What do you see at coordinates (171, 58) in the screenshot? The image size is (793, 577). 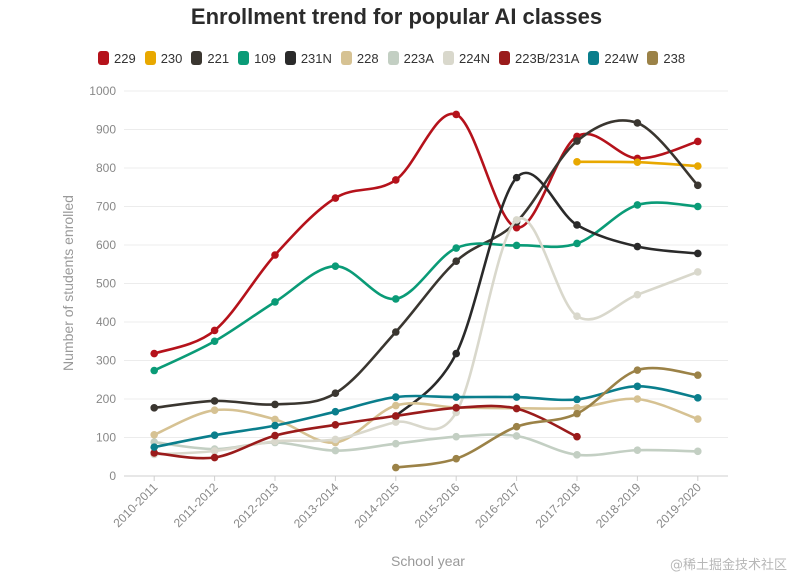 I see `legend-label: 230` at bounding box center [171, 58].